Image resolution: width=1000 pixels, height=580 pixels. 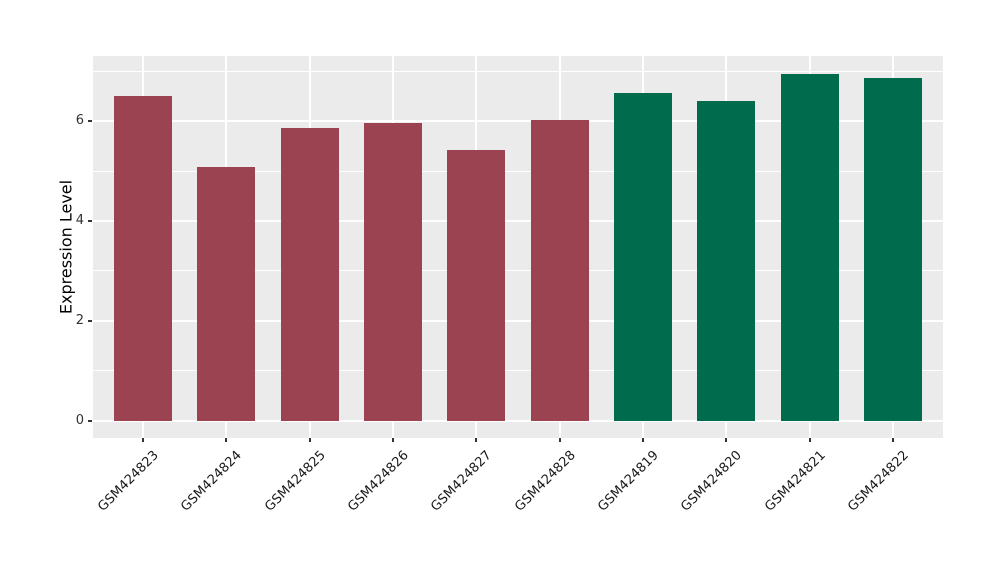 What do you see at coordinates (79, 320) in the screenshot?
I see `y-tick-label-2: 2` at bounding box center [79, 320].